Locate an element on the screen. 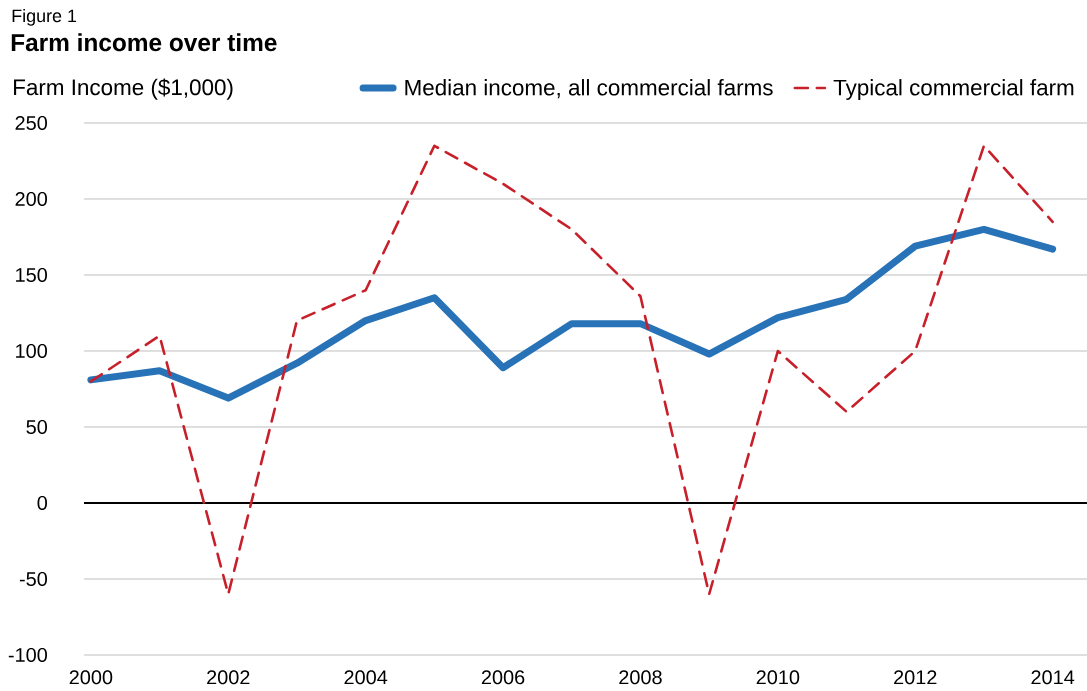  y-tick-label: -50 is located at coordinates (33, 579).